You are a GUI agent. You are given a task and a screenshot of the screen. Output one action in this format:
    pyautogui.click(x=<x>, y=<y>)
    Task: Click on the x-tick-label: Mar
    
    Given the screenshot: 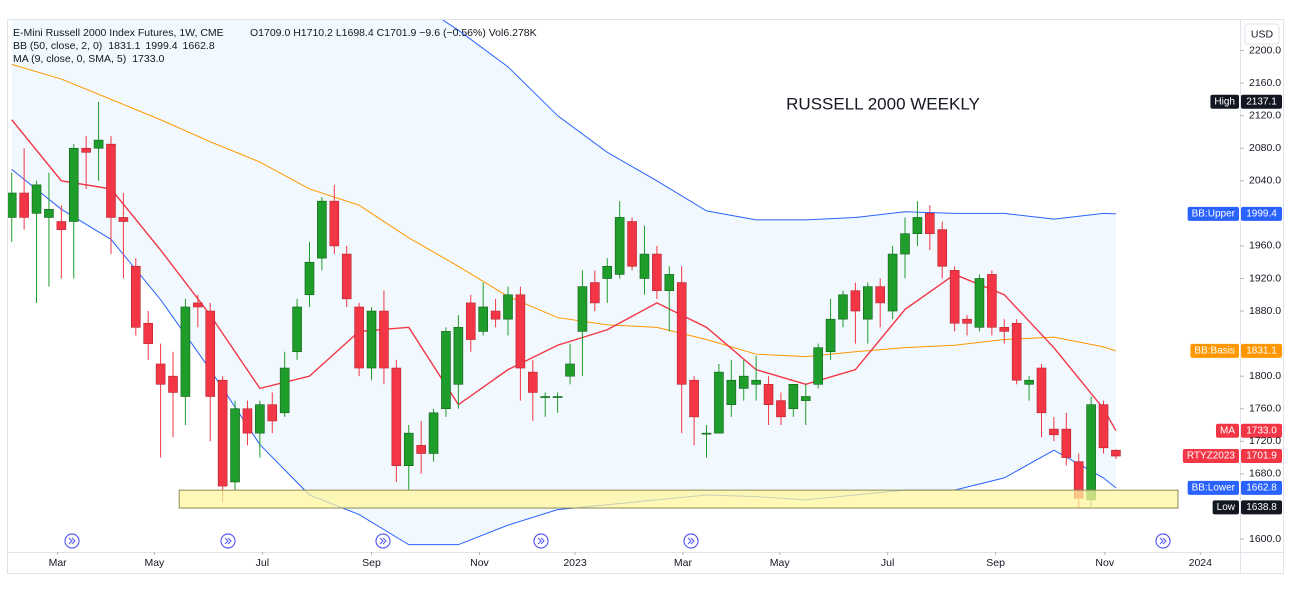 What is the action you would take?
    pyautogui.click(x=58, y=563)
    